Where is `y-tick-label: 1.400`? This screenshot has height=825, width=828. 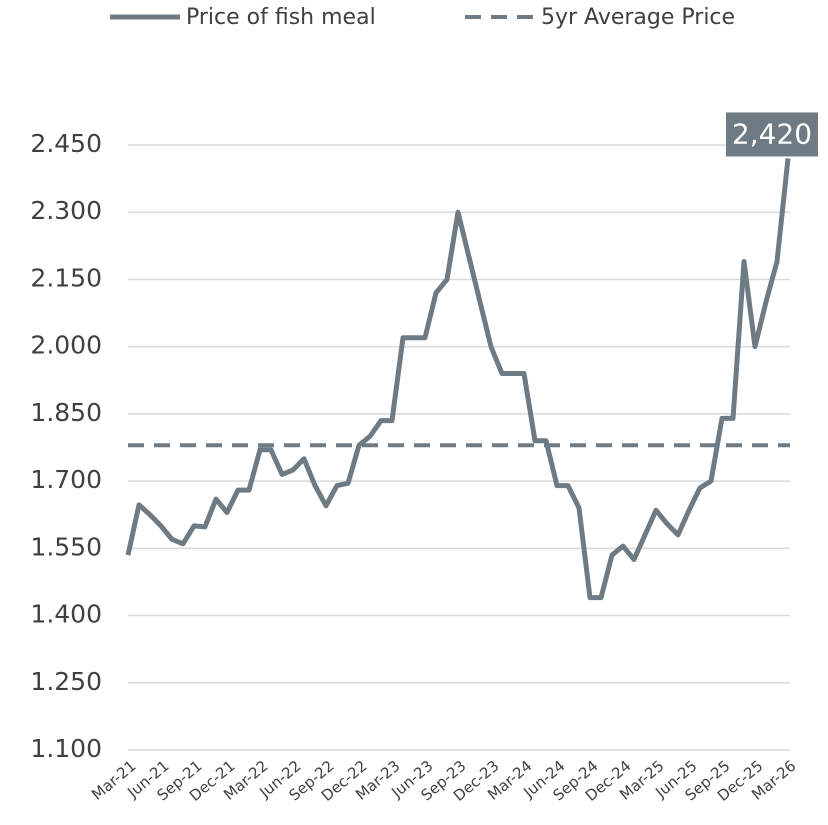 y-tick-label: 1.400 is located at coordinates (66, 614).